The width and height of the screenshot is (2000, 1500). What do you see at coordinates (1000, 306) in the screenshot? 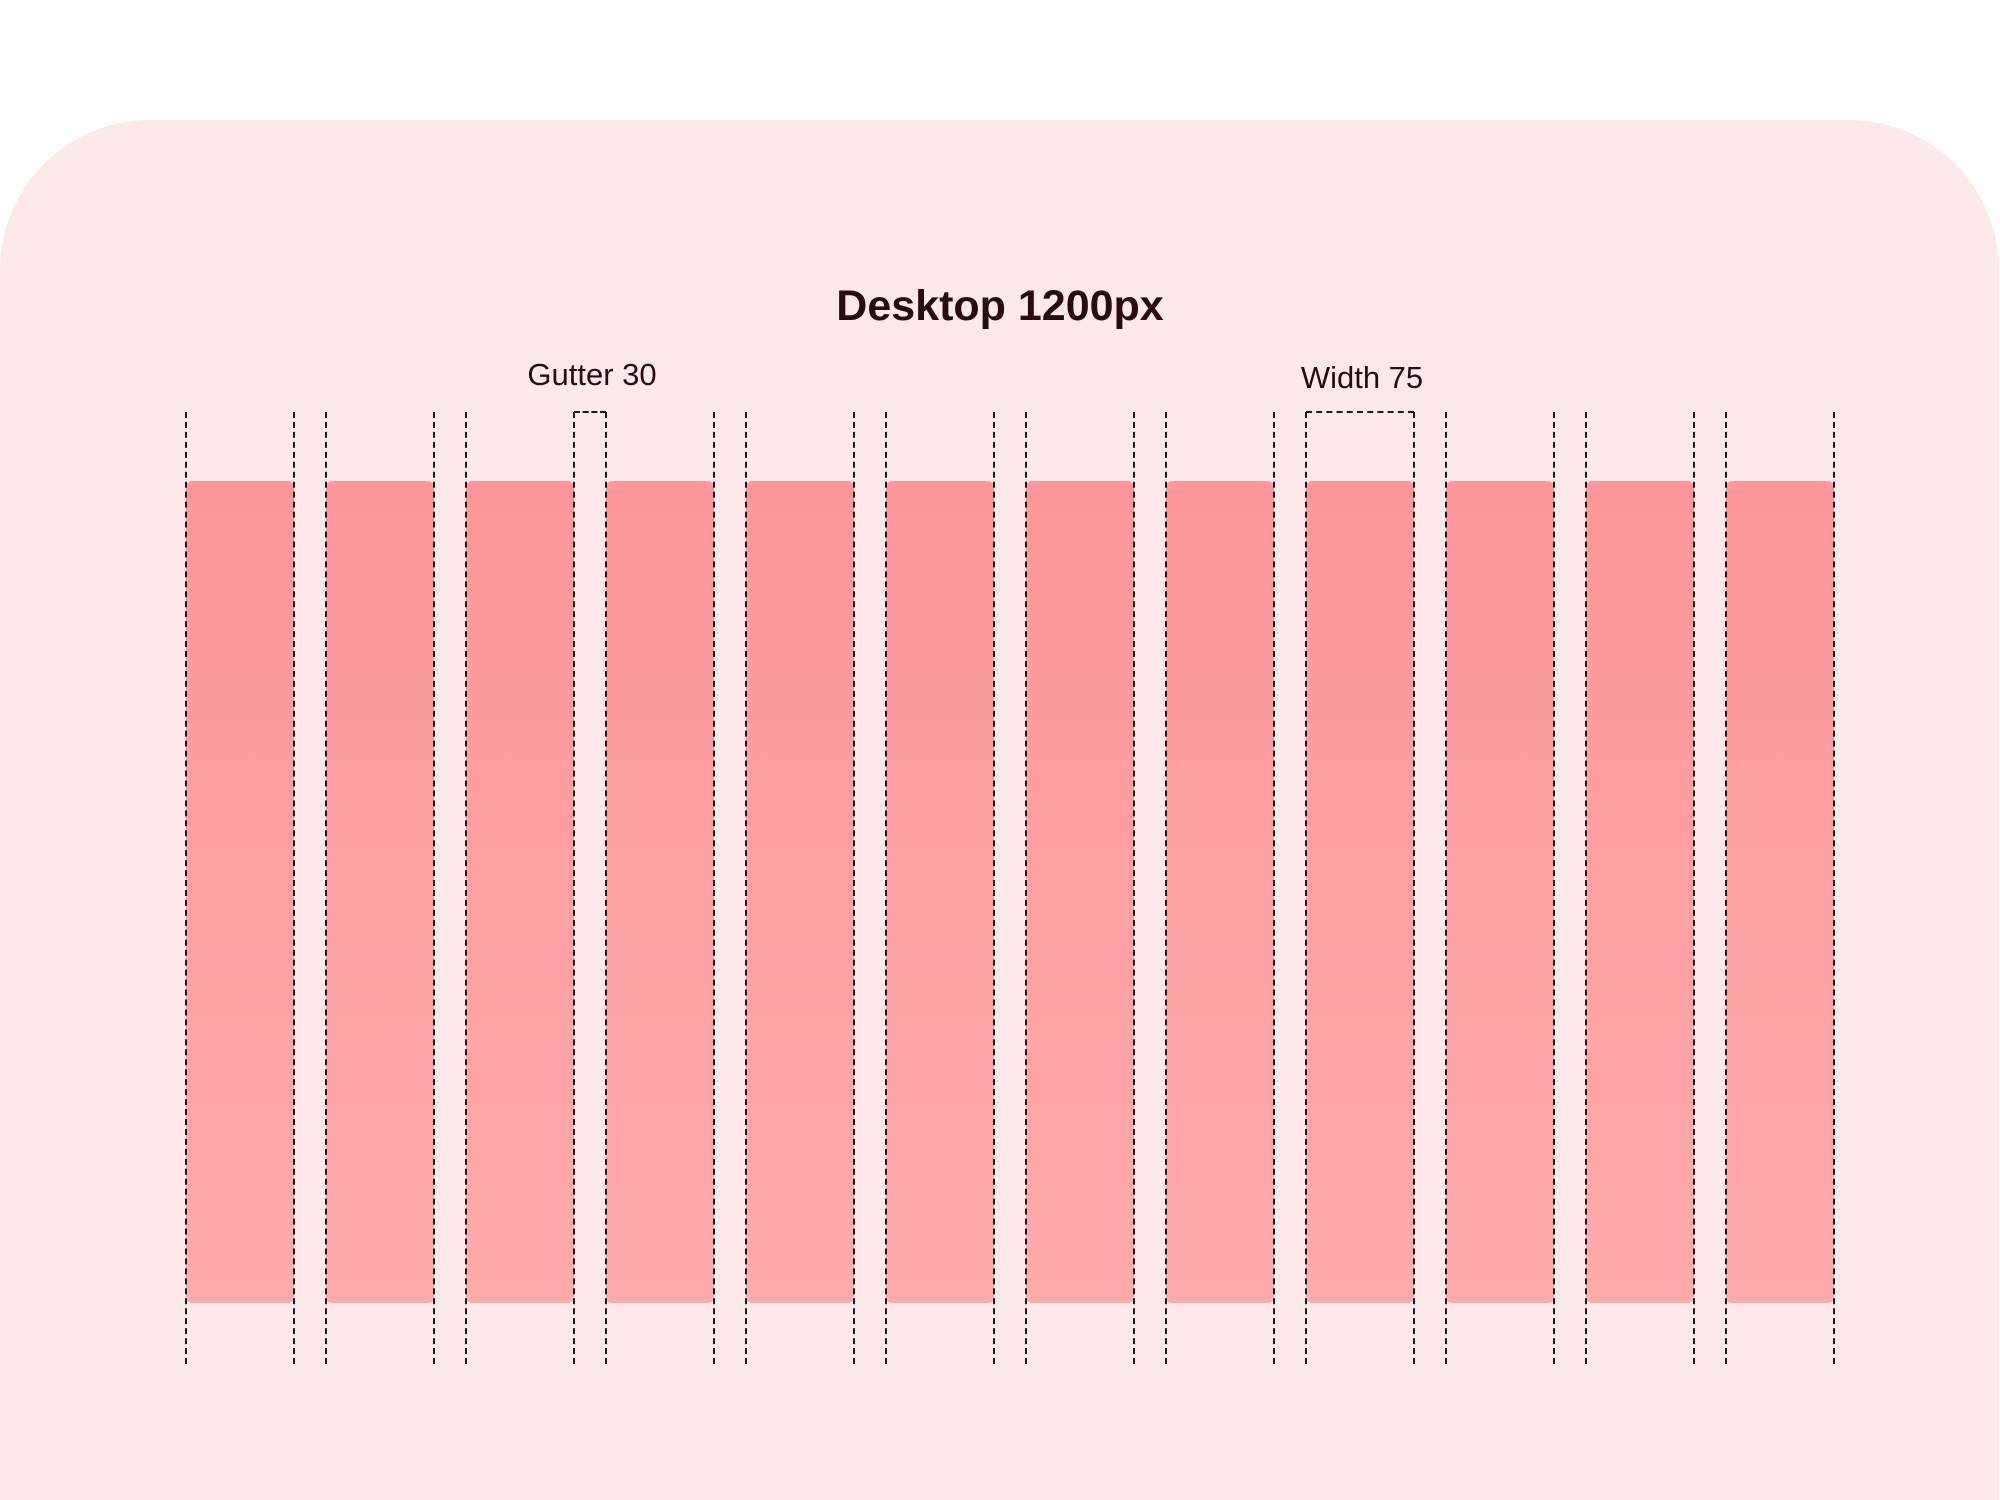
I see `page-title: Desktop 1200px` at bounding box center [1000, 306].